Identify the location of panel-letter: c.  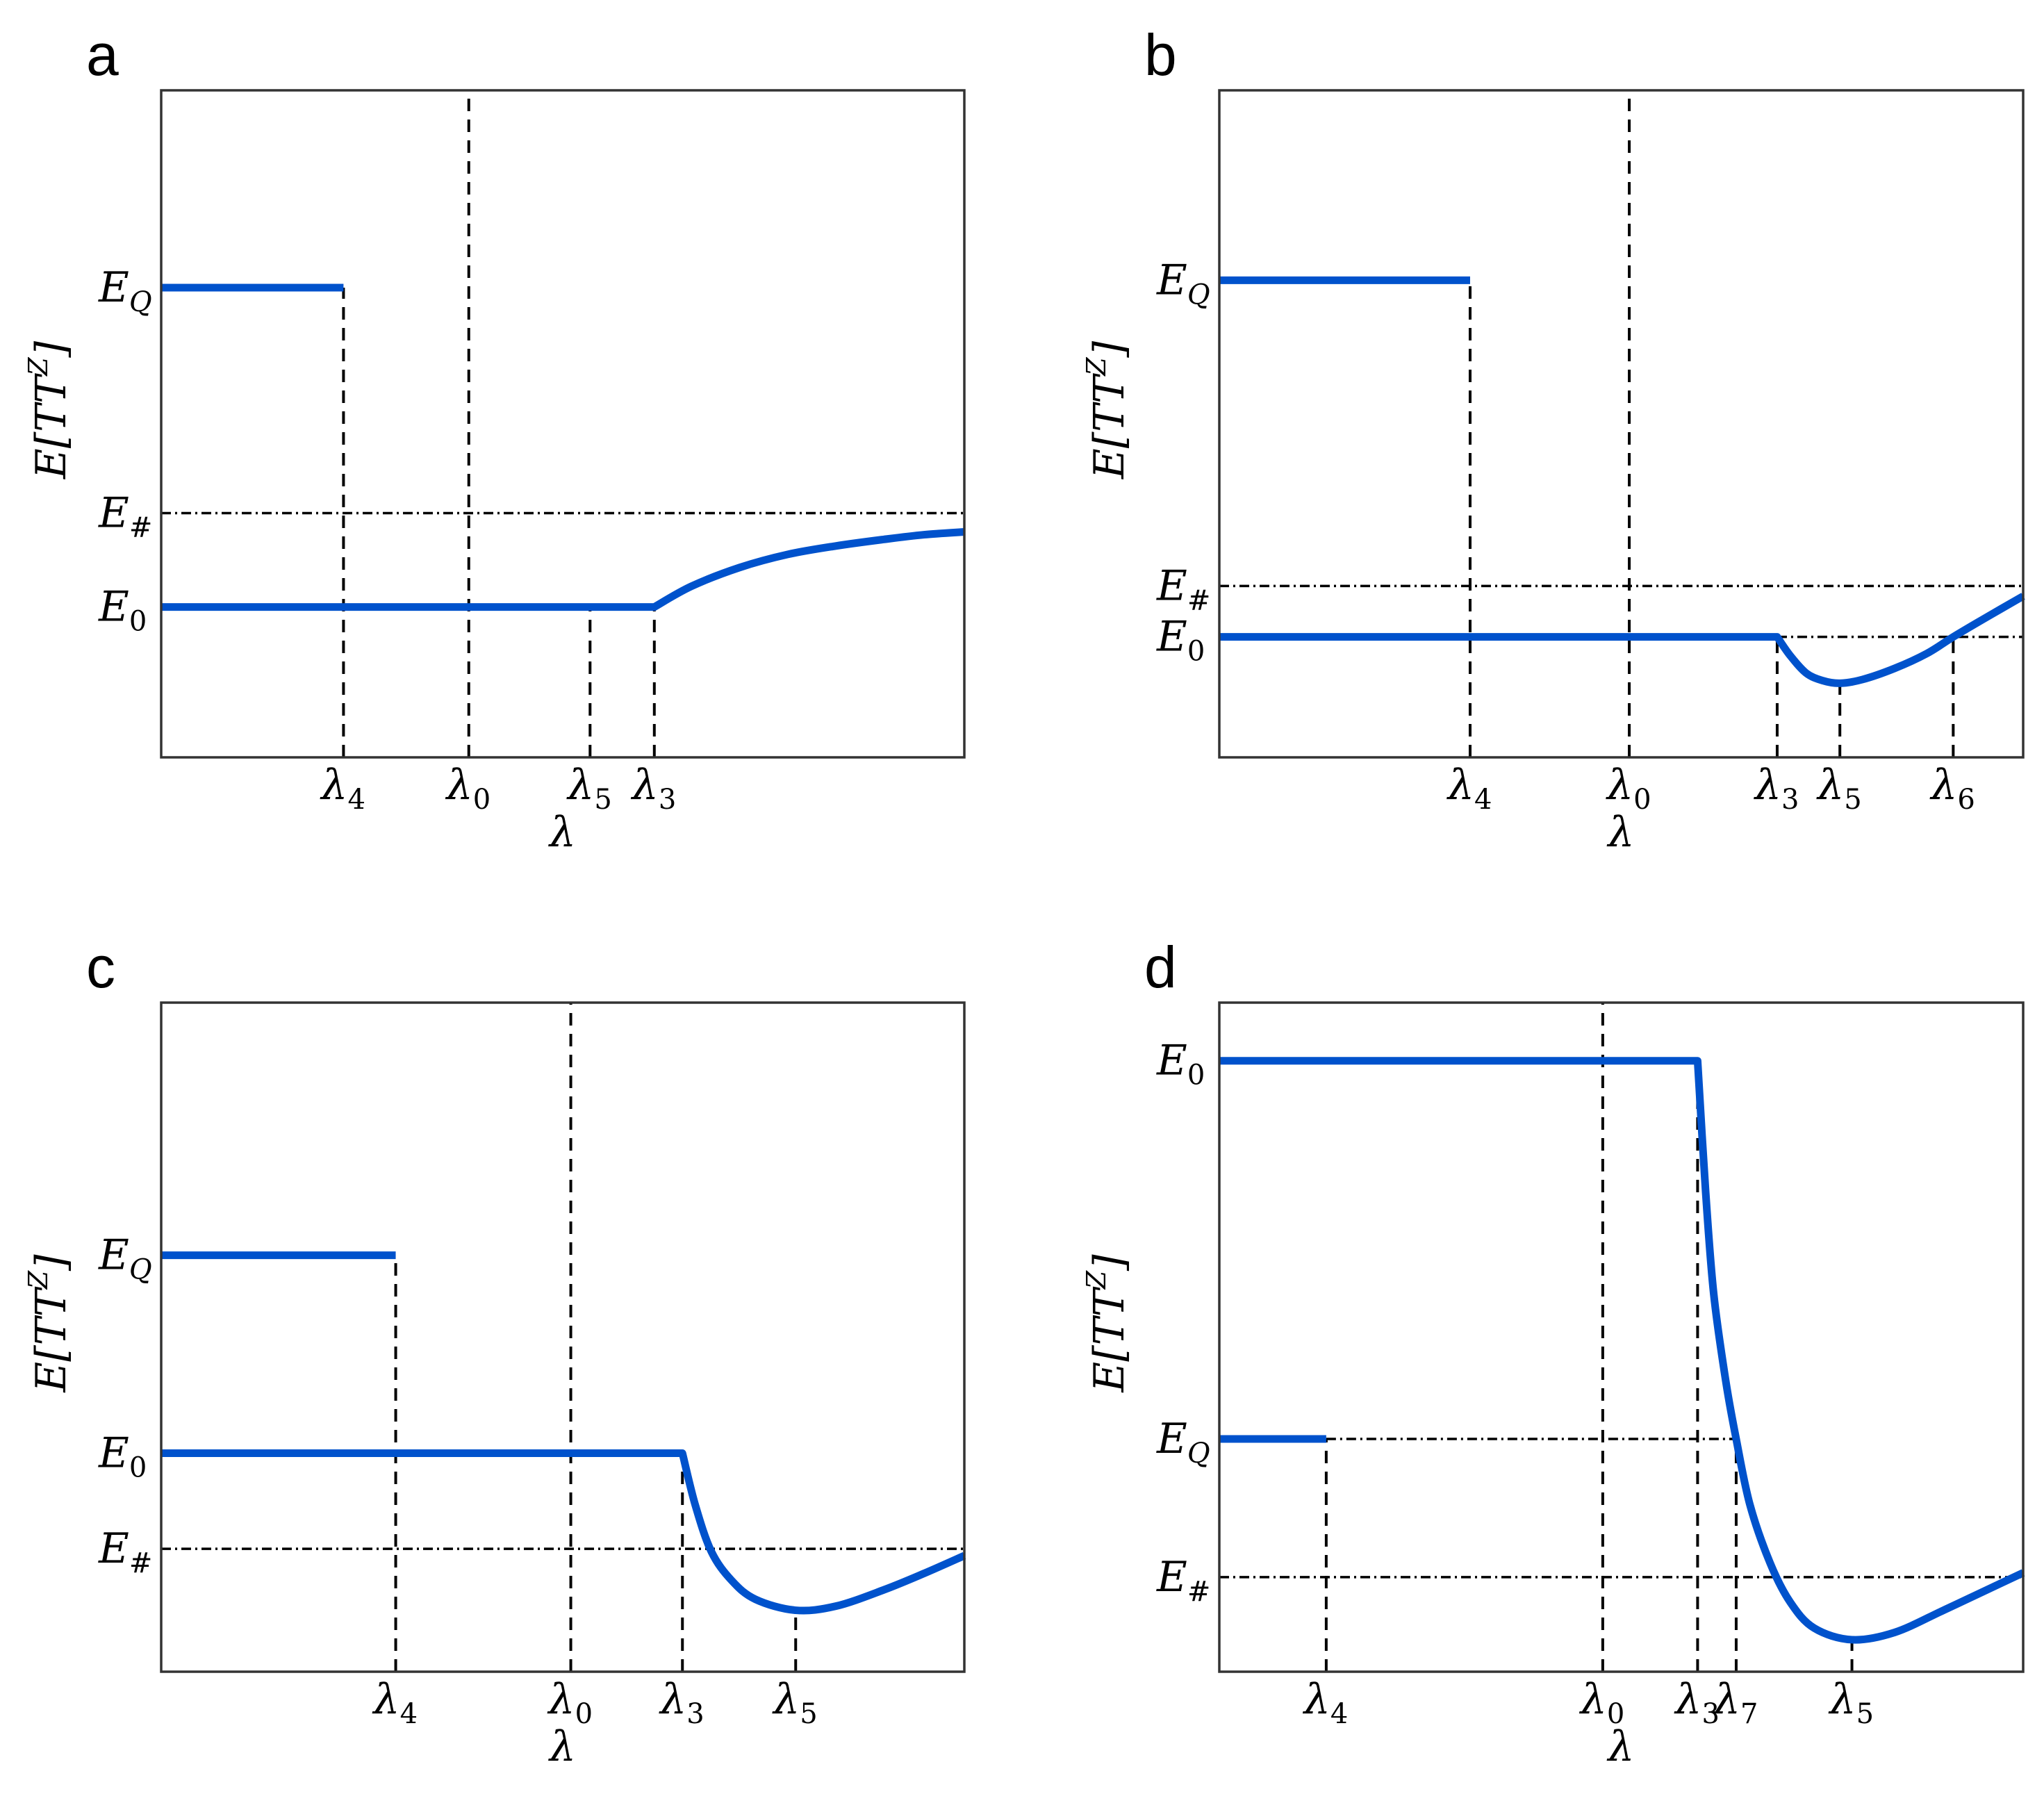
(100, 967).